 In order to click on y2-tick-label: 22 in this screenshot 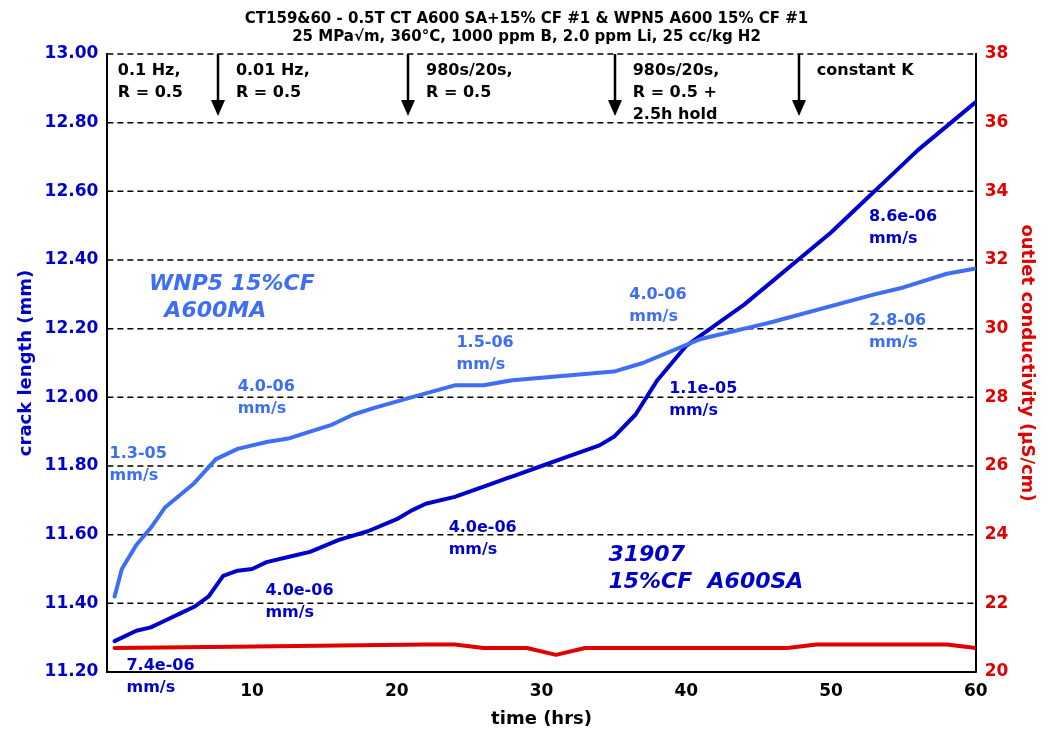, I will do `click(996, 601)`.